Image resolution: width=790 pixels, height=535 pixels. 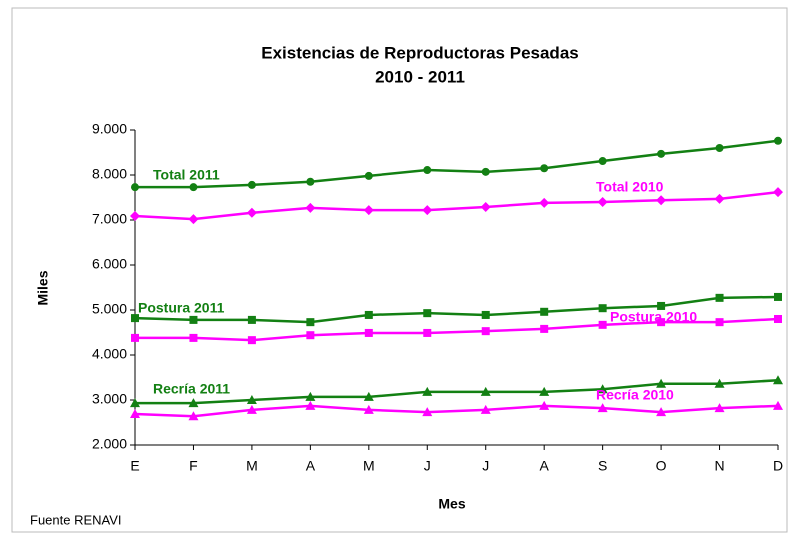 What do you see at coordinates (653, 317) in the screenshot?
I see `series-label: Postura 2010` at bounding box center [653, 317].